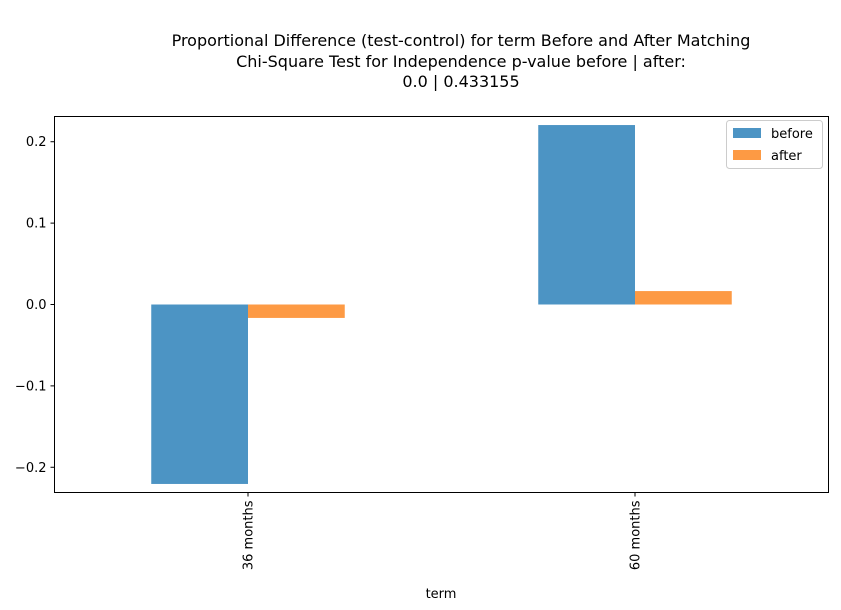  Describe the element at coordinates (31, 386) in the screenshot. I see `y-tick-label: −0.1` at that location.